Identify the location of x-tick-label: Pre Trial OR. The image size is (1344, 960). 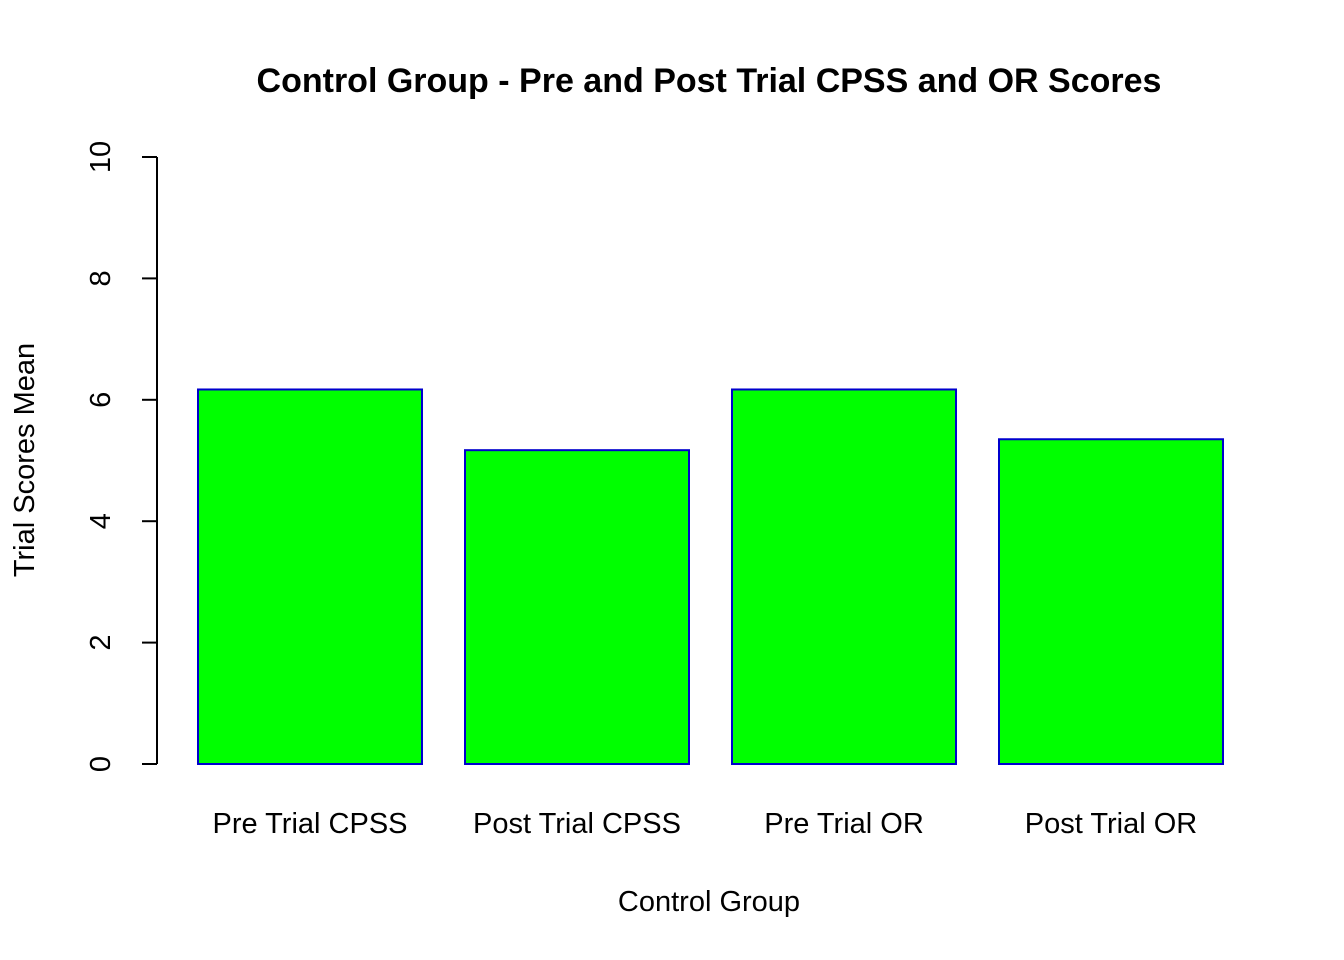
(844, 824).